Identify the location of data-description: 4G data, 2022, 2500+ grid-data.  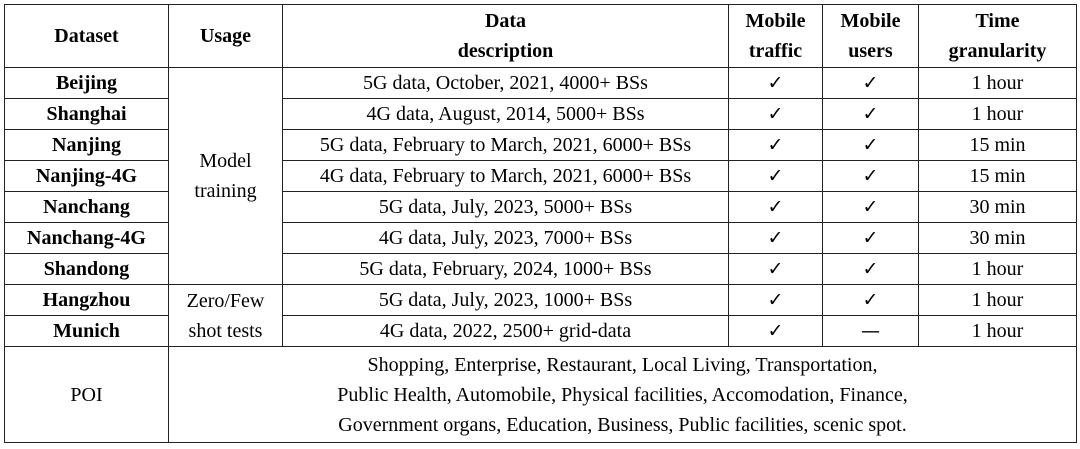
(505, 331).